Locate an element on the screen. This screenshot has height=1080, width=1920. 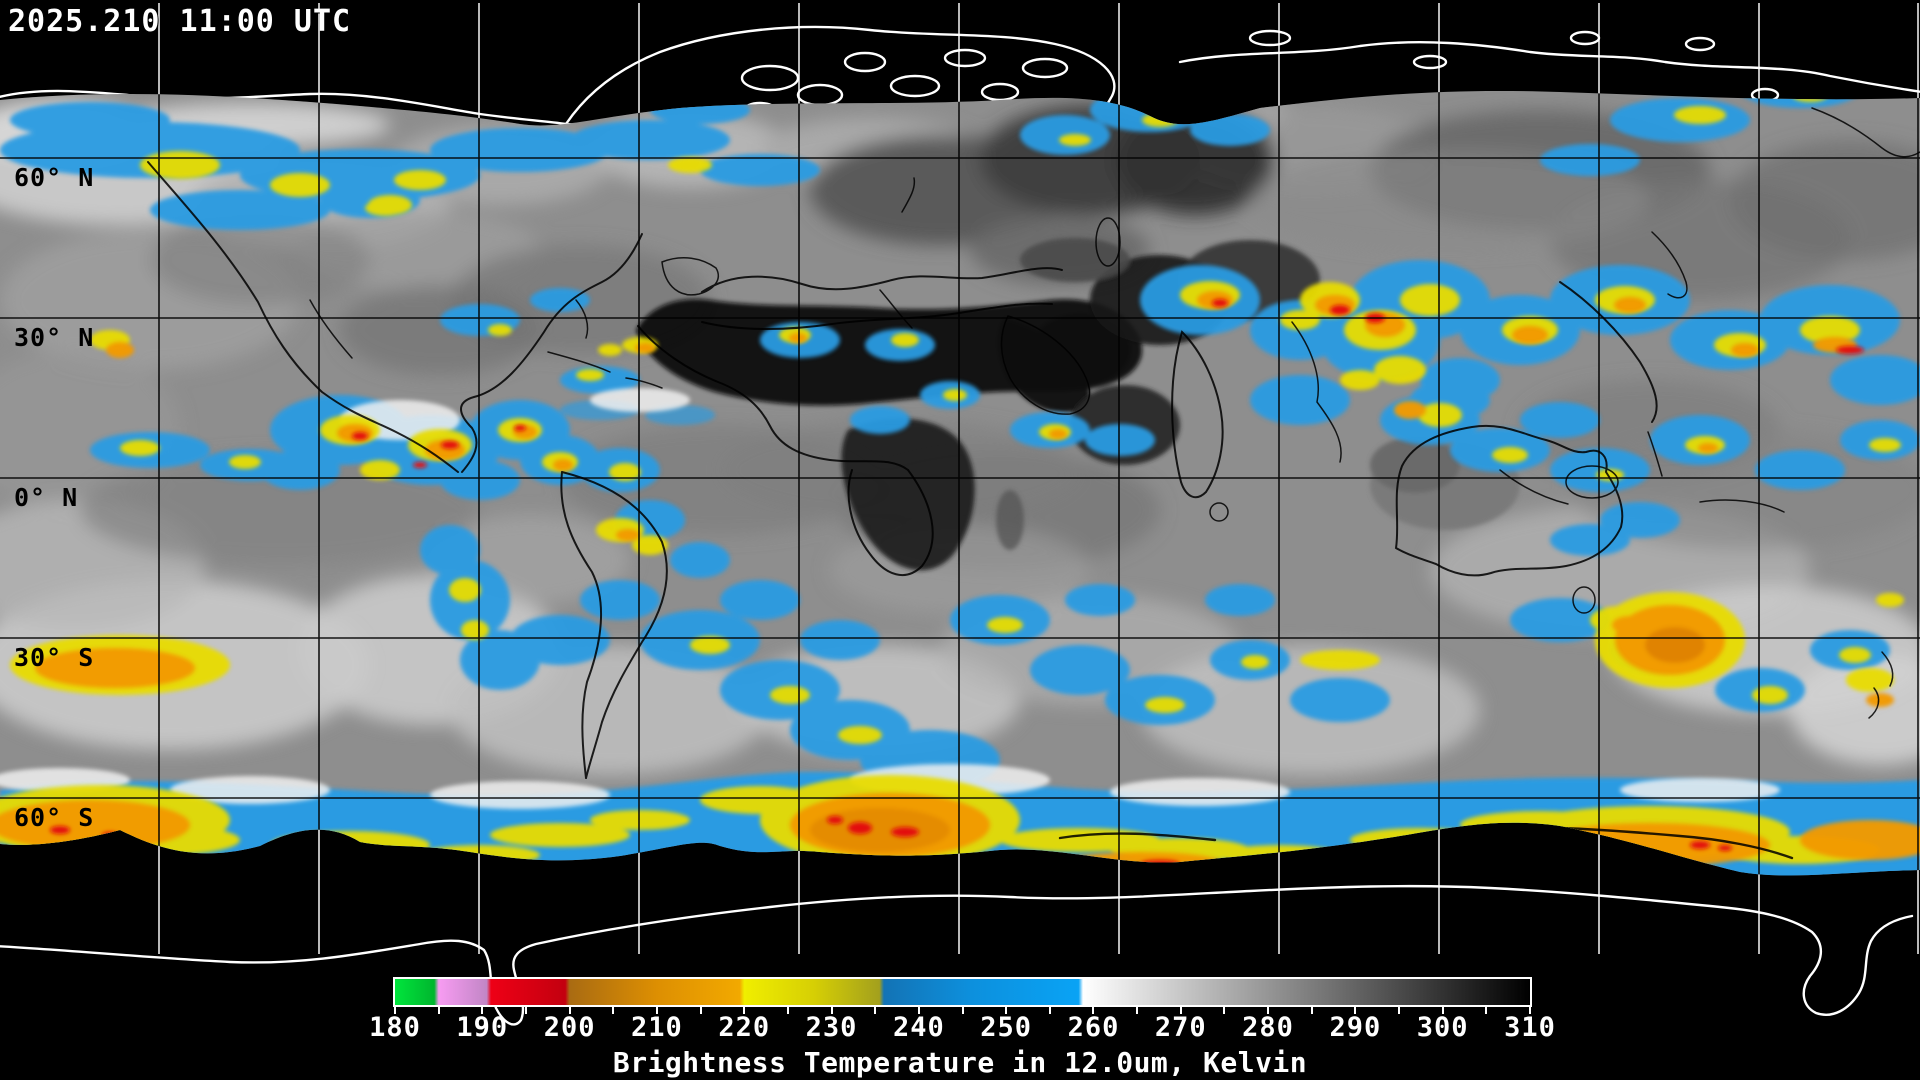
colorbar-tick-label: 180 is located at coordinates (395, 1027).